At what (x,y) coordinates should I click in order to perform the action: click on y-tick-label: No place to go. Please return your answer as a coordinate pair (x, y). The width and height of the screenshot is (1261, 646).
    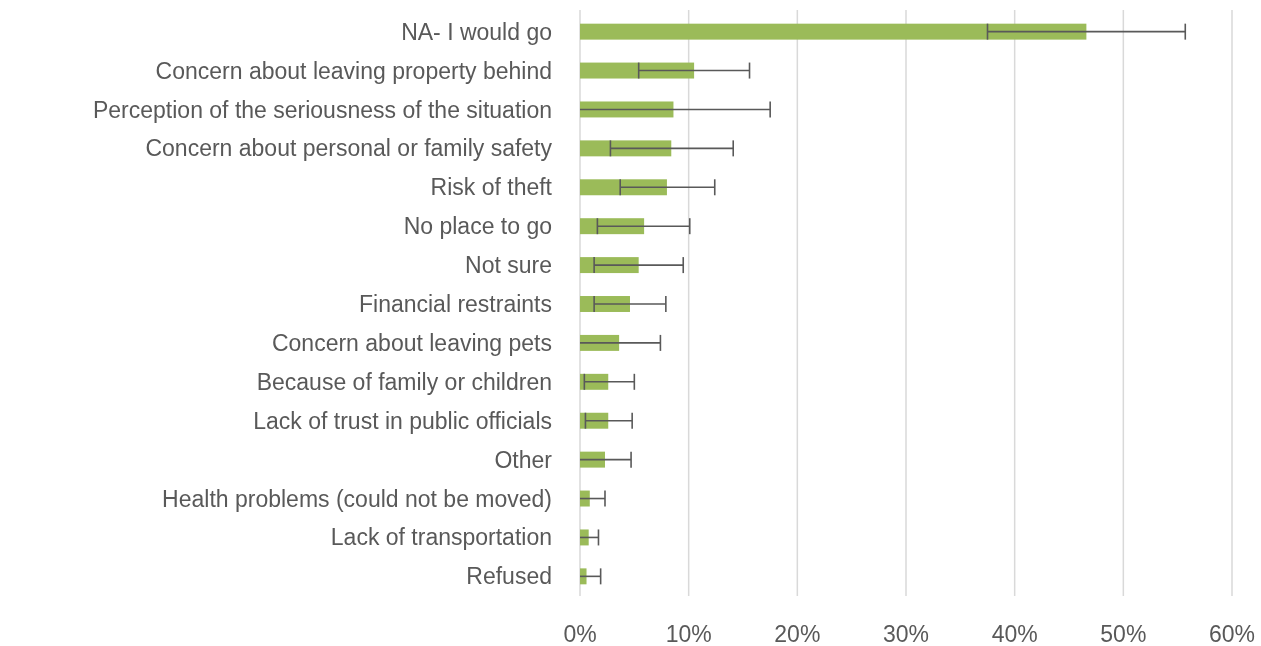
    Looking at the image, I should click on (477, 226).